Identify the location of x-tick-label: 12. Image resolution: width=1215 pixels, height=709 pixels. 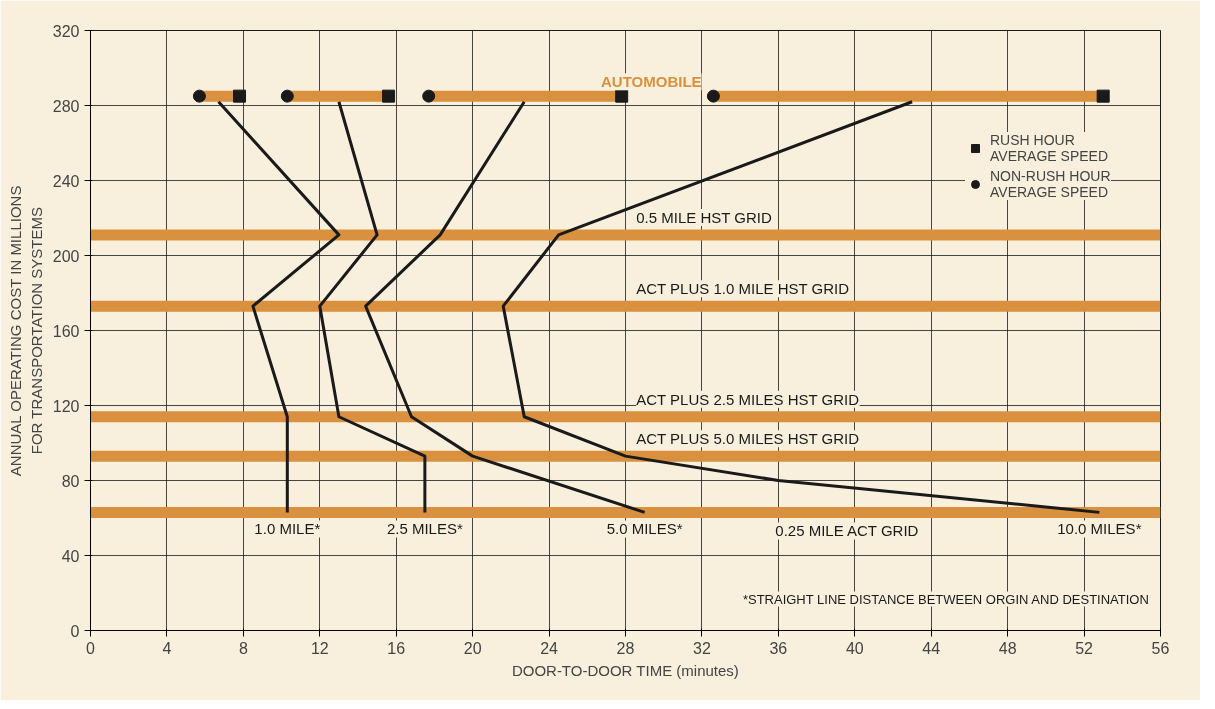
(319, 648).